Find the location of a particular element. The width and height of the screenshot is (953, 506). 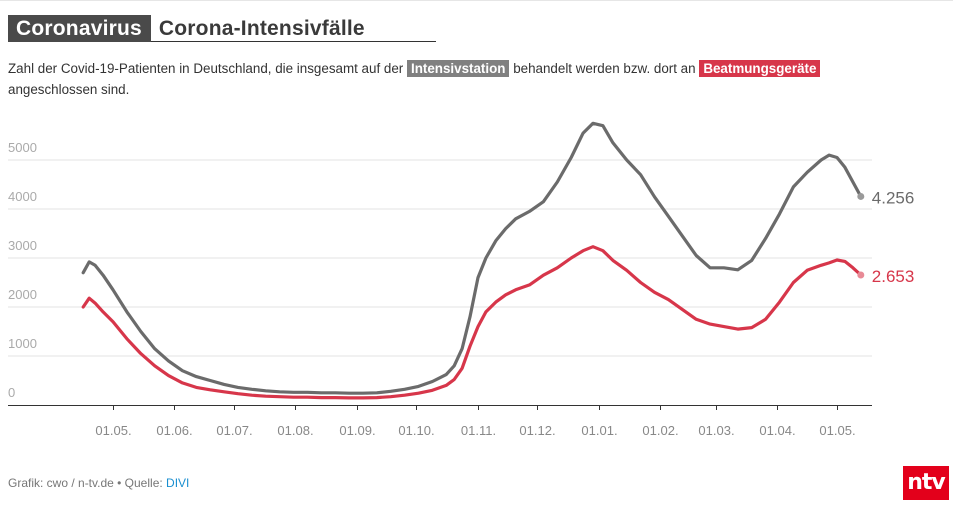

end-label-ventilation: 2.653 is located at coordinates (893, 276).